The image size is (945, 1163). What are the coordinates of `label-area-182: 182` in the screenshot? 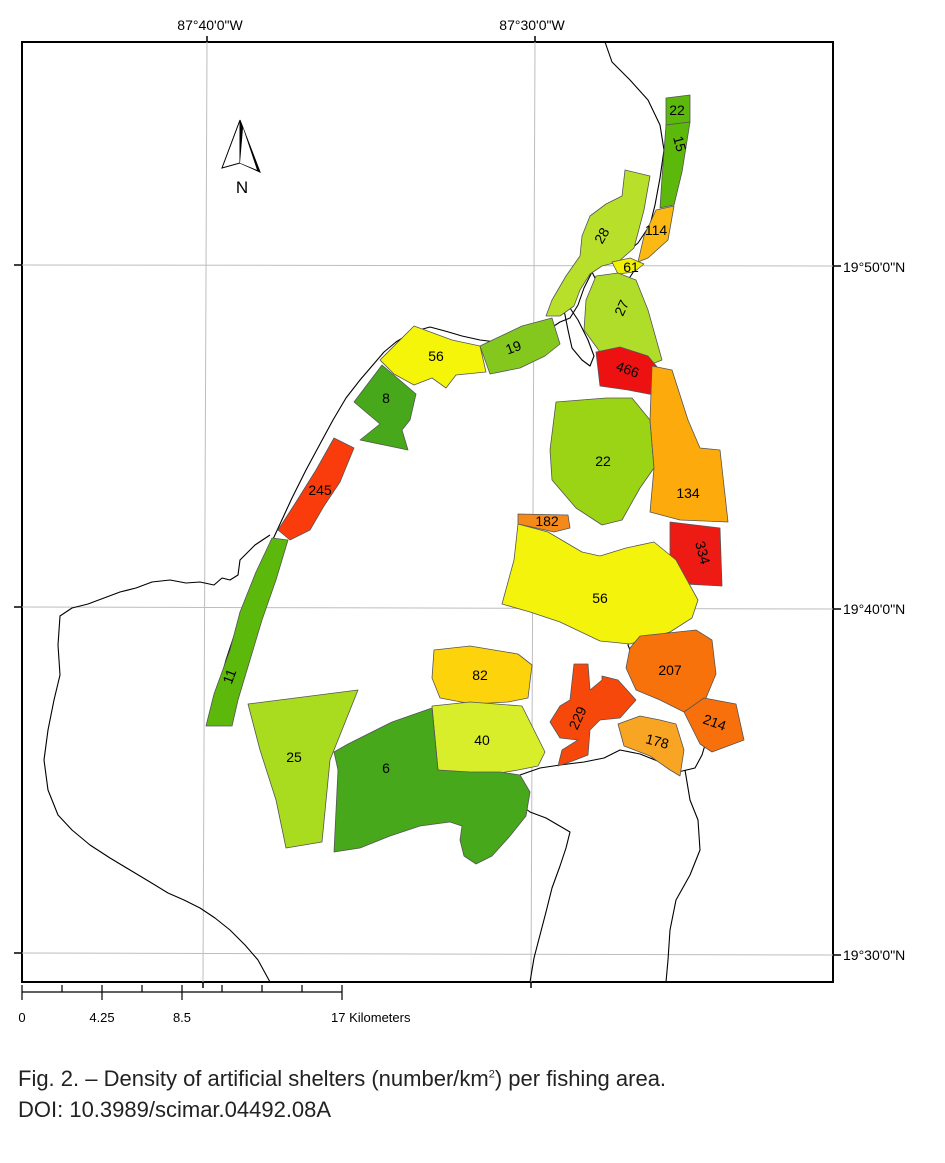 It's located at (547, 521).